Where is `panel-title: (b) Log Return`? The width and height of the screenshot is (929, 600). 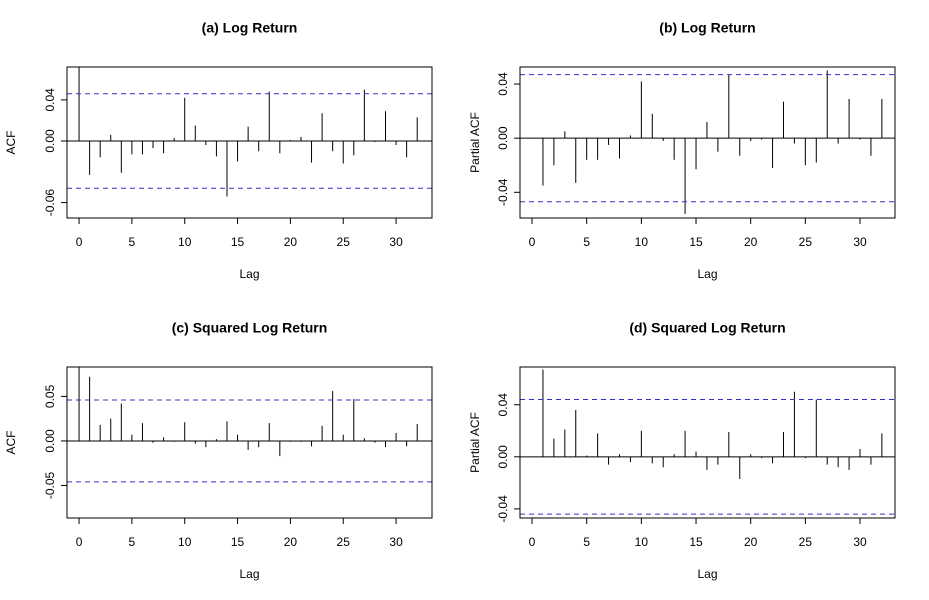
panel-title: (b) Log Return is located at coordinates (707, 28).